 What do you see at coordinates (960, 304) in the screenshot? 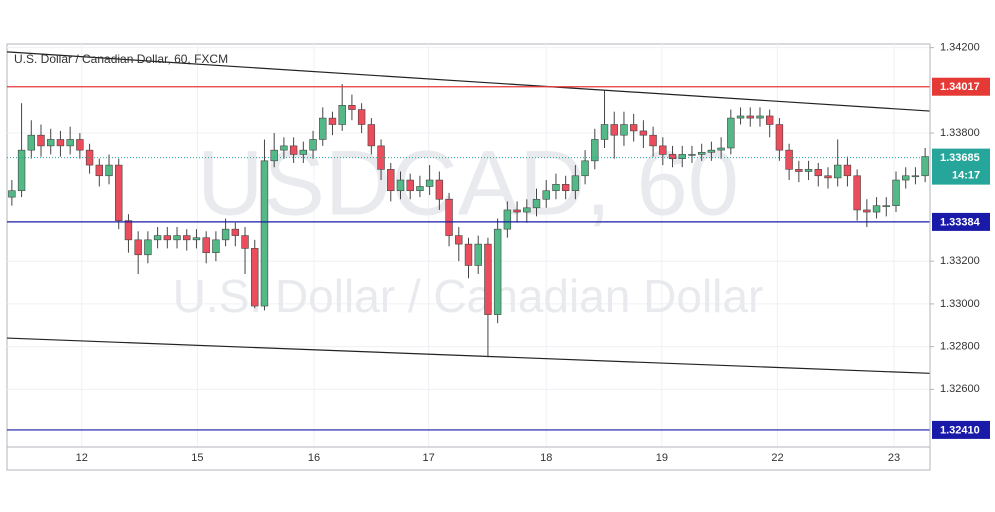
I see `y-tick-label: 1.33000` at bounding box center [960, 304].